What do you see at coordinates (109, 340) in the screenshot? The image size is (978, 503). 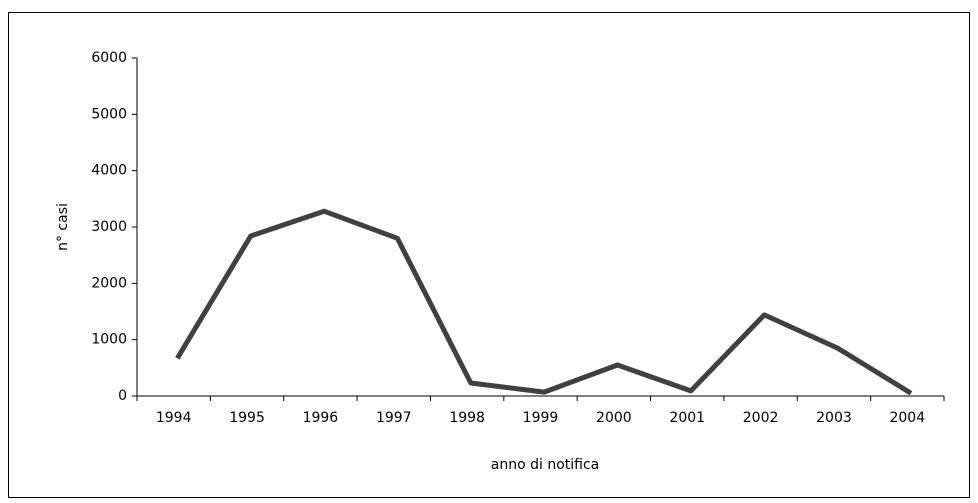 I see `y-tick-label: 1000` at bounding box center [109, 340].